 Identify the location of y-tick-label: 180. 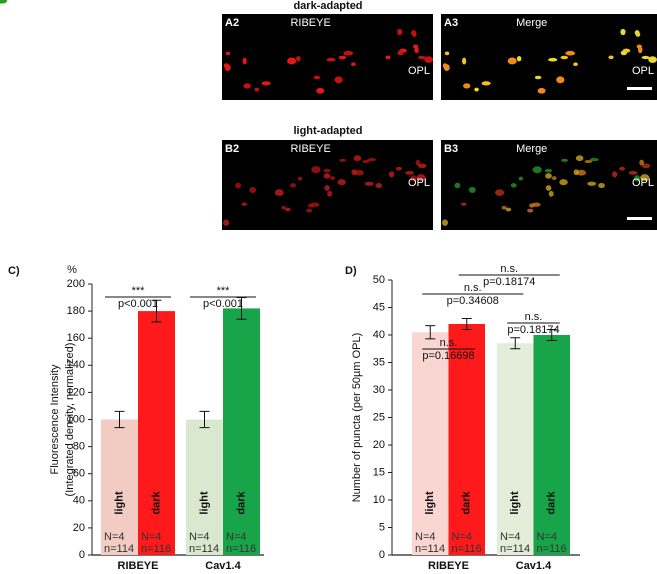
(76, 311).